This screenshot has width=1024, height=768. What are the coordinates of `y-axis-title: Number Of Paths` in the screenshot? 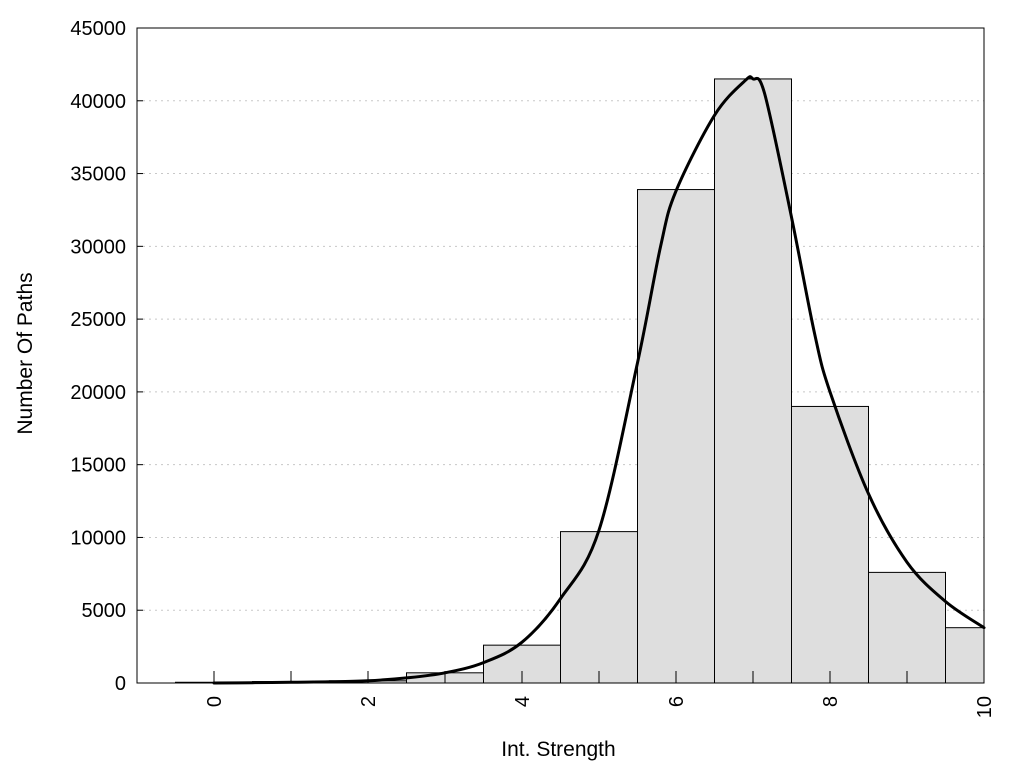 It's located at (25, 353).